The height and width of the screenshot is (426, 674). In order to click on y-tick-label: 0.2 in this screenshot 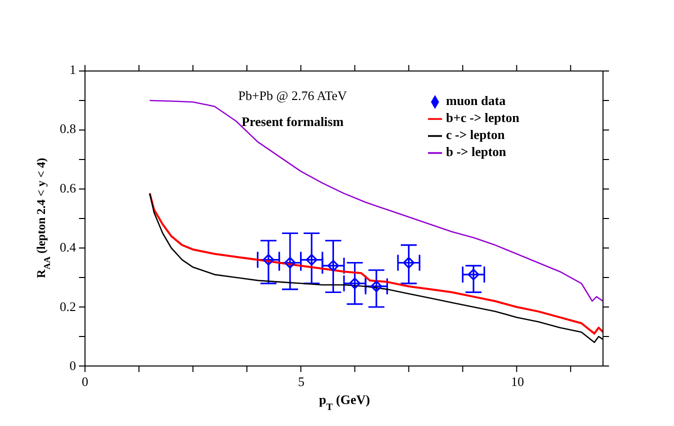, I will do `click(68, 306)`.